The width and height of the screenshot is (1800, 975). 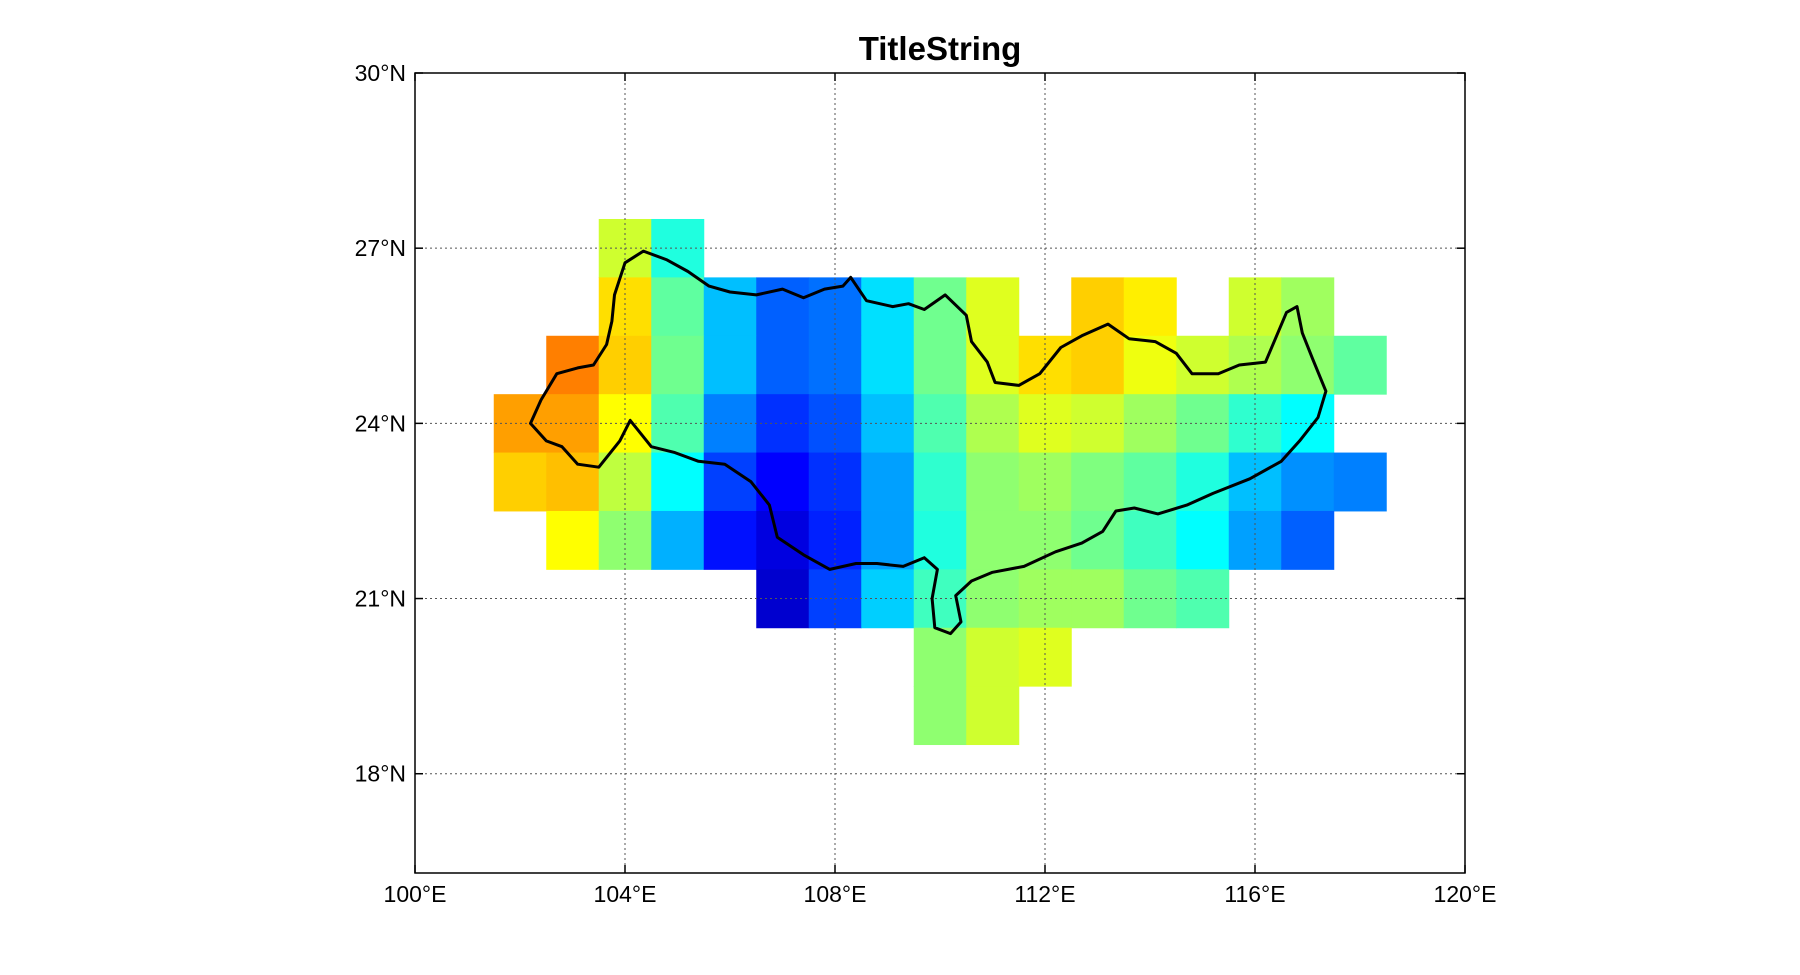 What do you see at coordinates (1044, 894) in the screenshot?
I see `x-tick-label: 112°E` at bounding box center [1044, 894].